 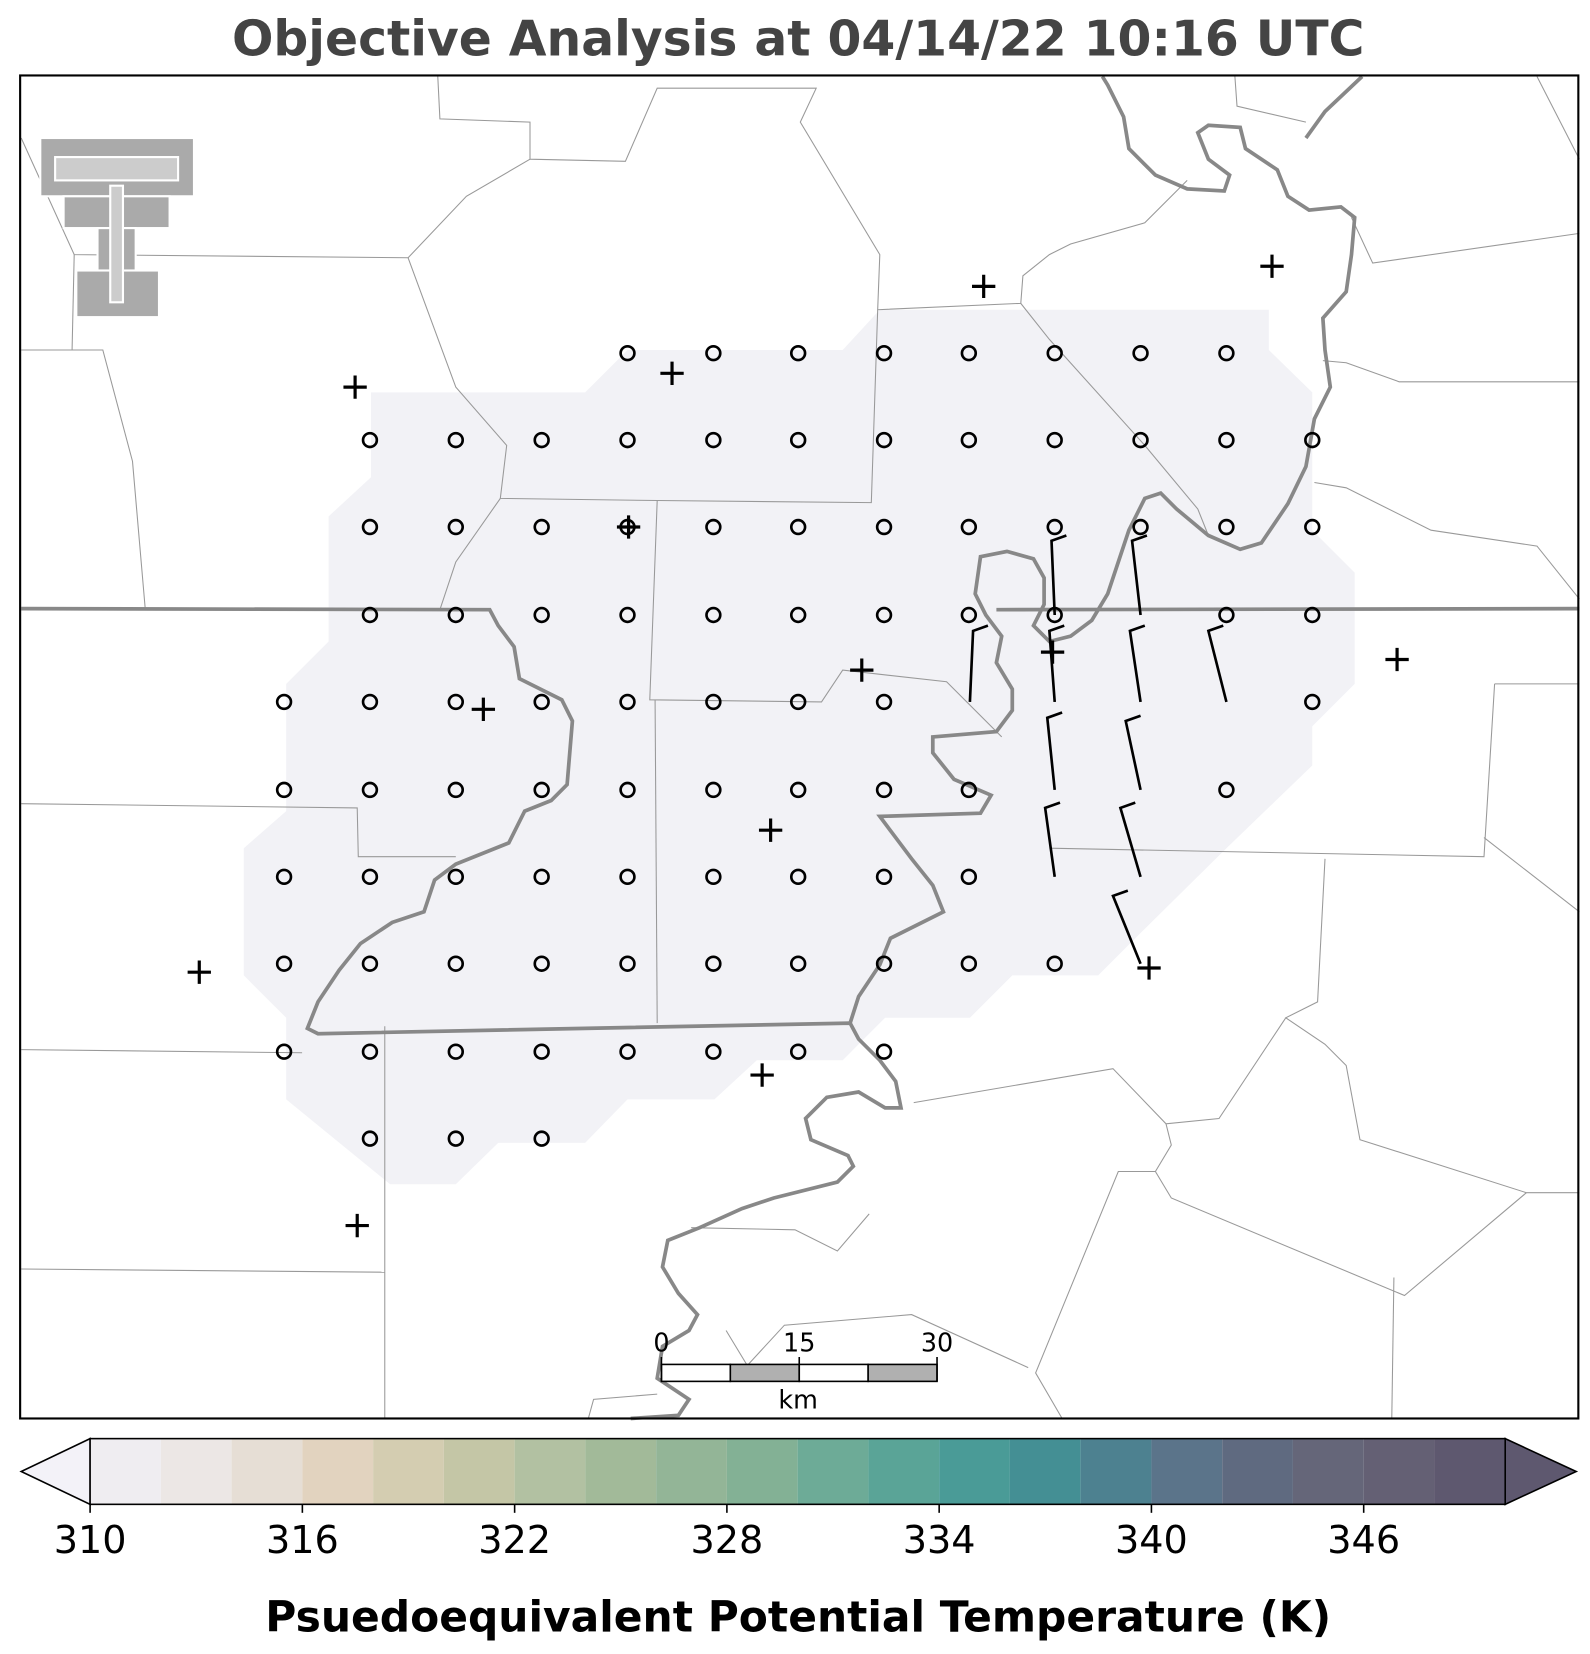 I want to click on colorbar-extend-low, so click(x=55, y=1471).